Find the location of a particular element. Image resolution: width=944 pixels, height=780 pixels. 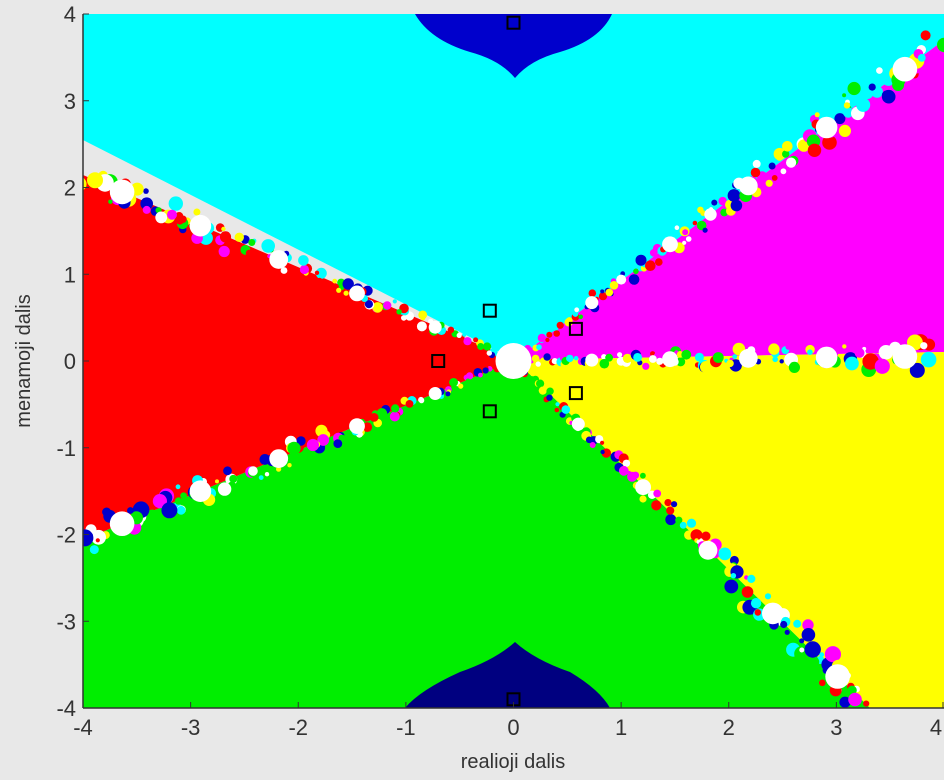

y-axis-label: menamoji dalis is located at coordinates (24, 360).